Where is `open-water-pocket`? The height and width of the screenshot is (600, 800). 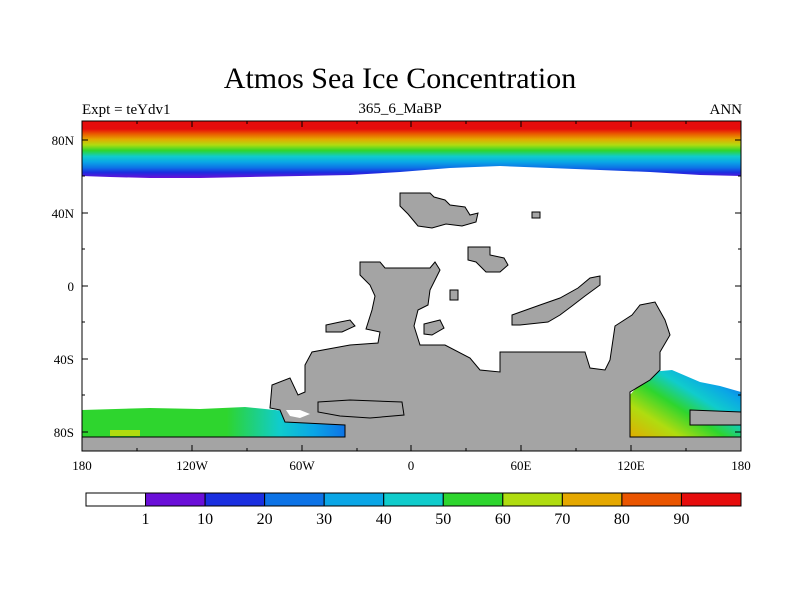 open-water-pocket is located at coordinates (298, 414).